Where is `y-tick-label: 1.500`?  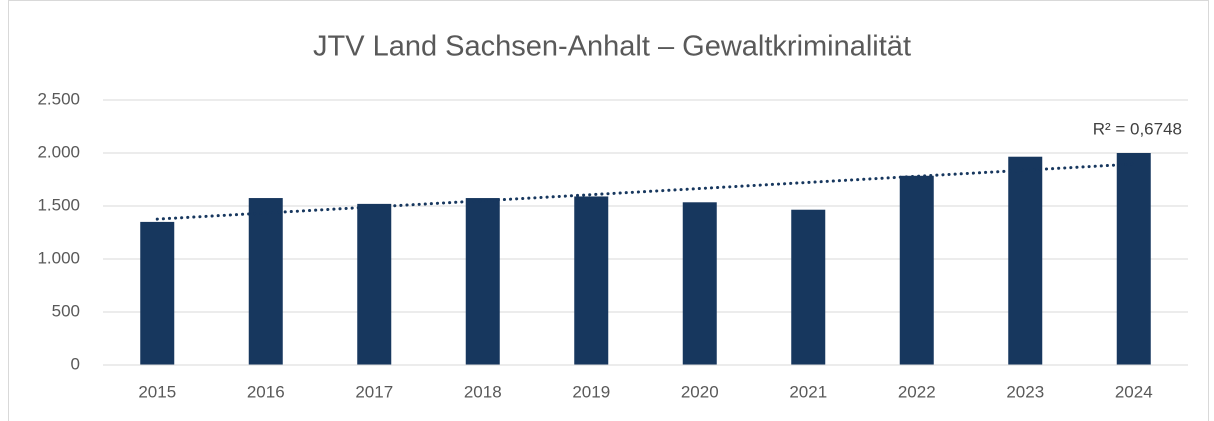 y-tick-label: 1.500 is located at coordinates (58, 204).